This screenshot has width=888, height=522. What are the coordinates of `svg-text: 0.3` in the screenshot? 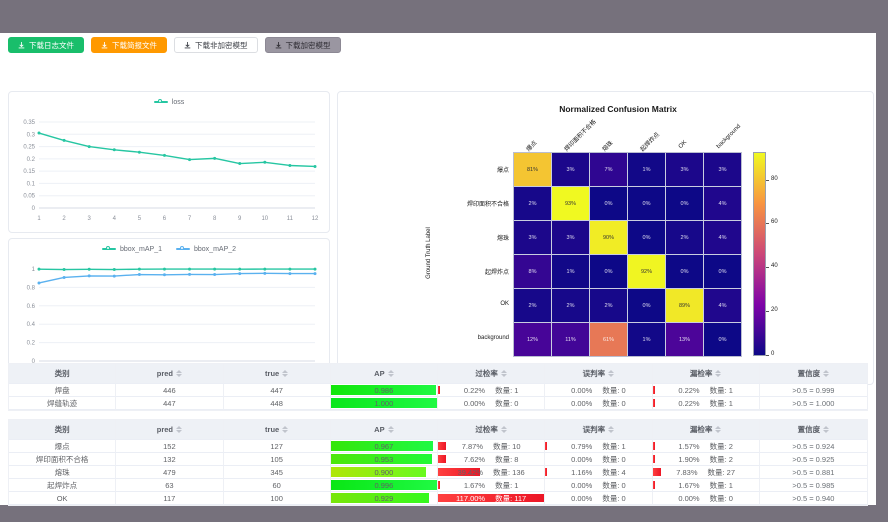 It's located at (31, 135).